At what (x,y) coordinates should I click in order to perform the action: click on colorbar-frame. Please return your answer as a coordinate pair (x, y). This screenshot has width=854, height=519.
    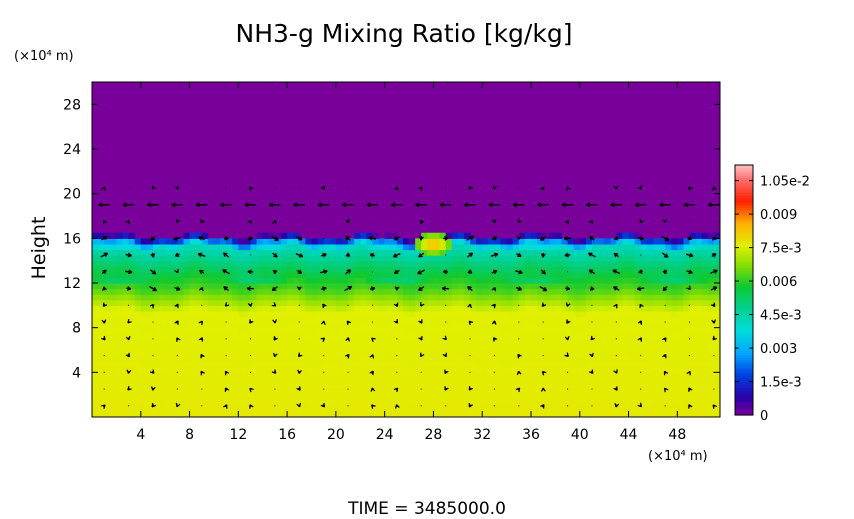
    Looking at the image, I should click on (744, 290).